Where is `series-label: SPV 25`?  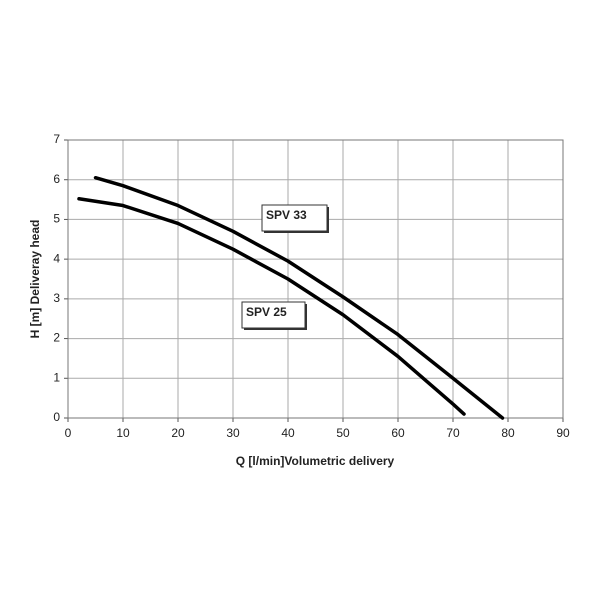 series-label: SPV 25 is located at coordinates (266, 312).